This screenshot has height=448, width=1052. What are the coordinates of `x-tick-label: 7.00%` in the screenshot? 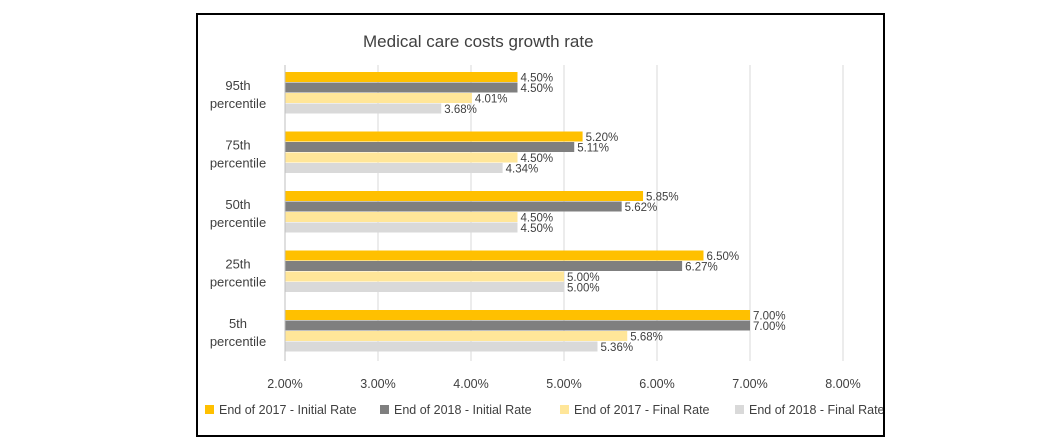 It's located at (749, 384).